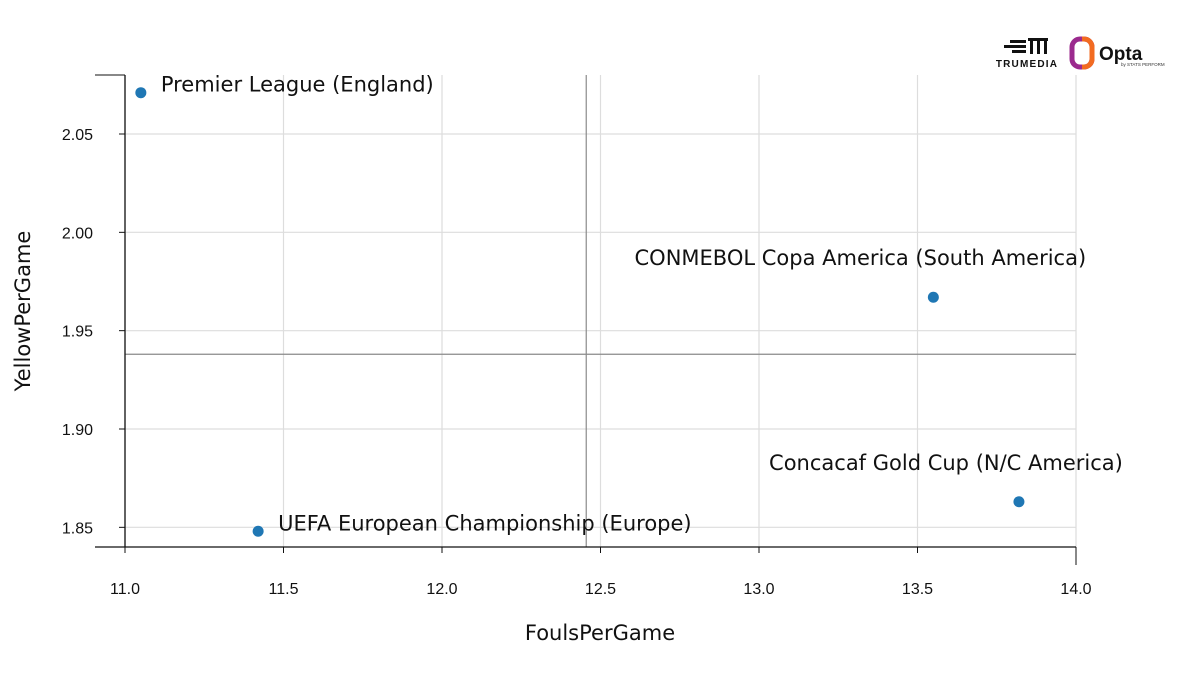  What do you see at coordinates (1075, 589) in the screenshot?
I see `x-tick-label: 14.0` at bounding box center [1075, 589].